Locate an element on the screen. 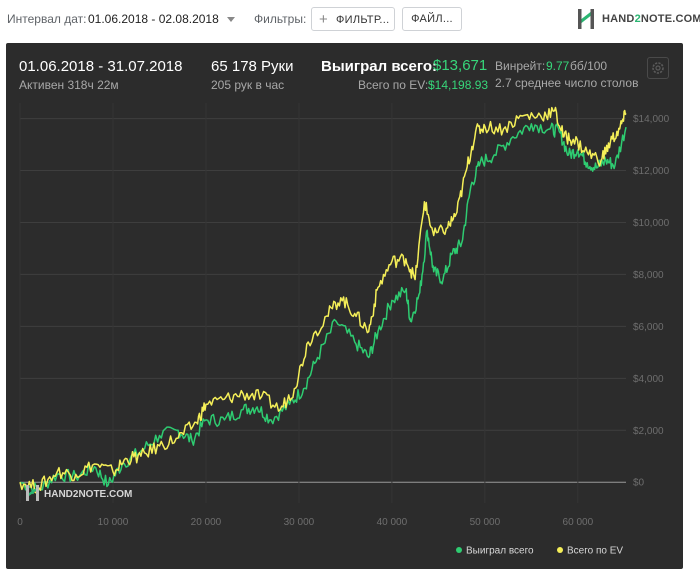 Image resolution: width=700 pixels, height=577 pixels. hands-per-hour: 205 рук в час is located at coordinates (248, 85).